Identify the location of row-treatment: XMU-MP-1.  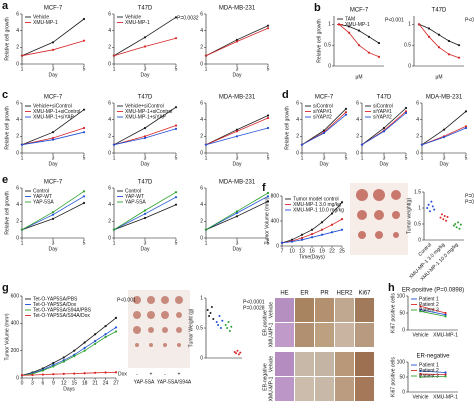
(271, 334).